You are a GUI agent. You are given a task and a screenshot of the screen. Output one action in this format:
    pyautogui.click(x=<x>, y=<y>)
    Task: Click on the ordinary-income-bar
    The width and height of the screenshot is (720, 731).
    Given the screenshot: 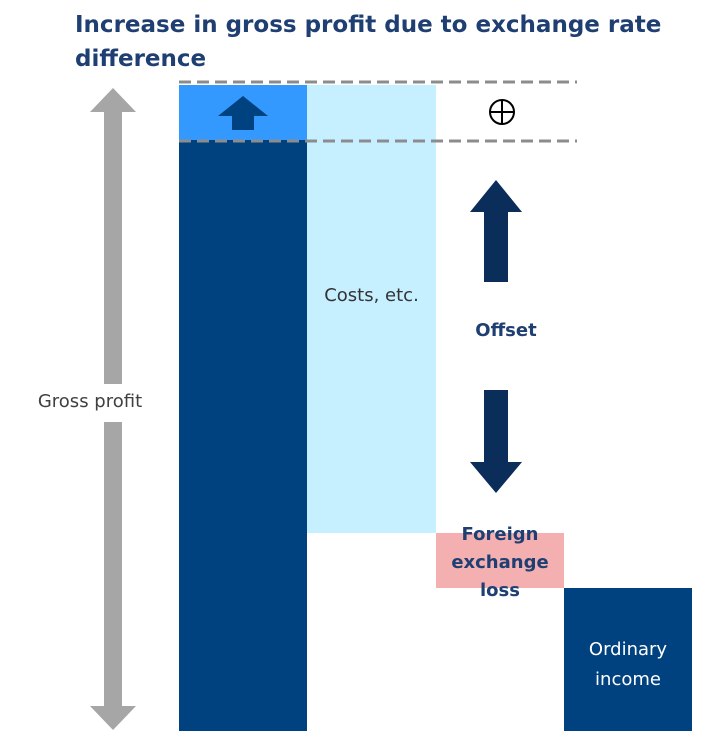 What is the action you would take?
    pyautogui.click(x=628, y=659)
    